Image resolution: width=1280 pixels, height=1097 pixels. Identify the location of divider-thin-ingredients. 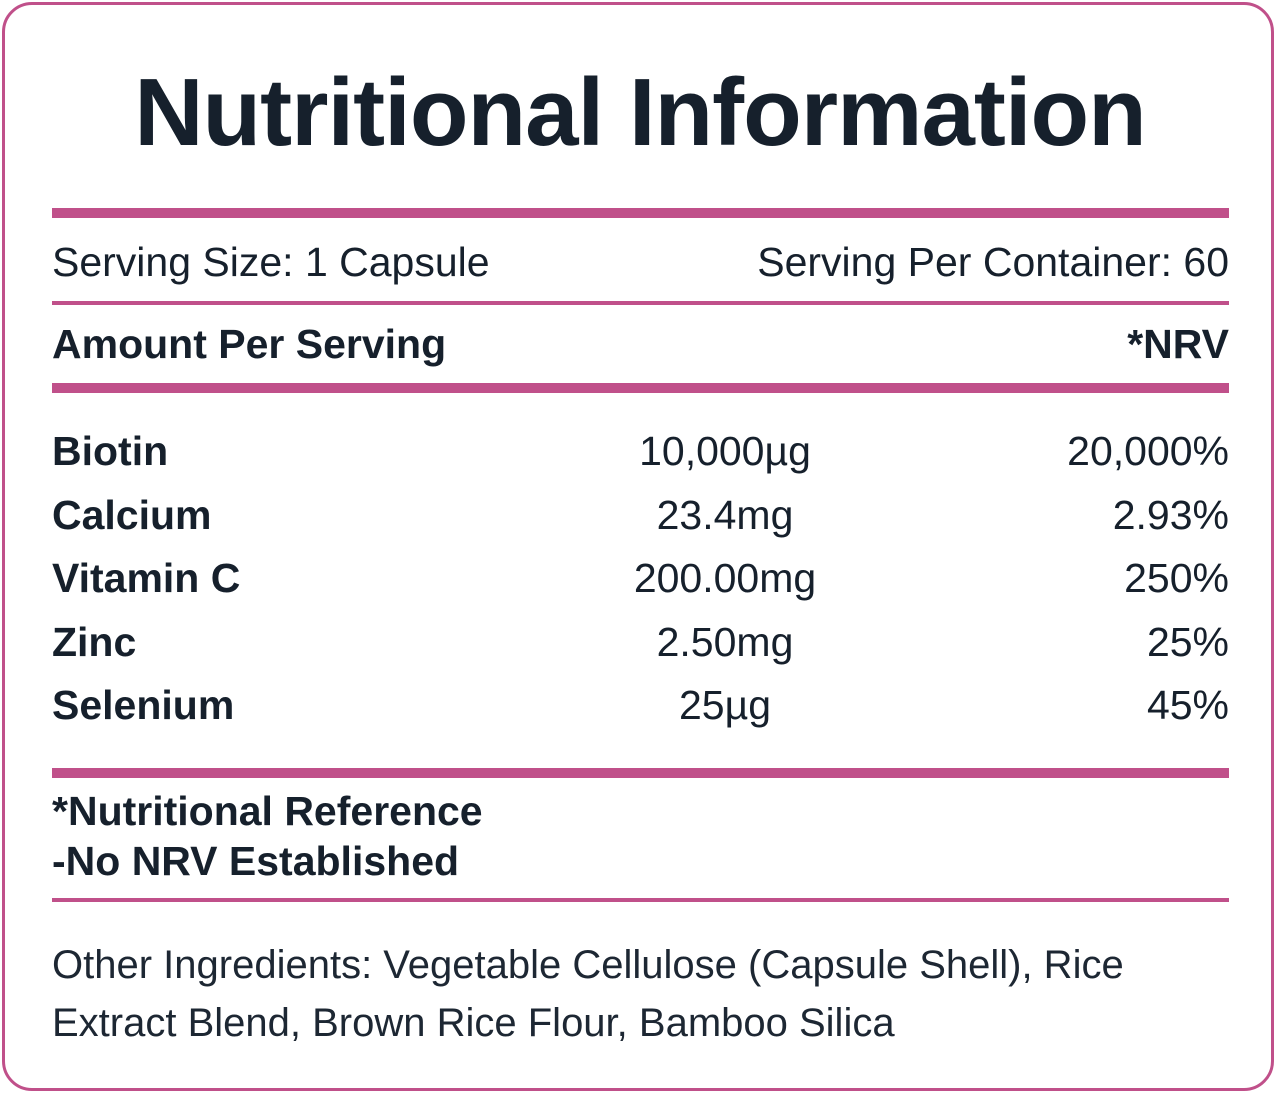
(640, 900).